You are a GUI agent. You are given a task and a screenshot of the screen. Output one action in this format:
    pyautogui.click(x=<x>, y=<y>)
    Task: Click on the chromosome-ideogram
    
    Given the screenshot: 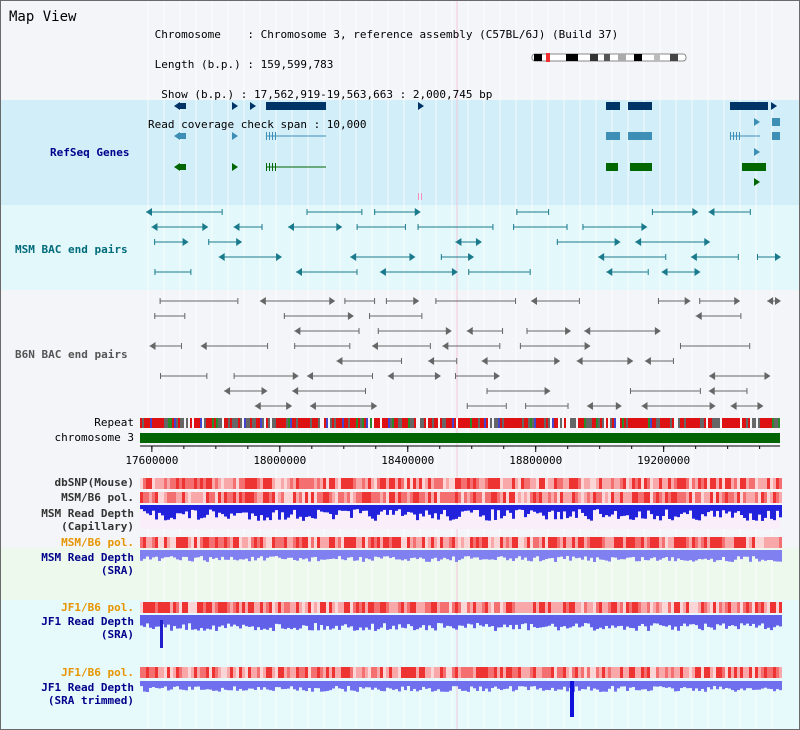 What is the action you would take?
    pyautogui.click(x=609, y=57)
    